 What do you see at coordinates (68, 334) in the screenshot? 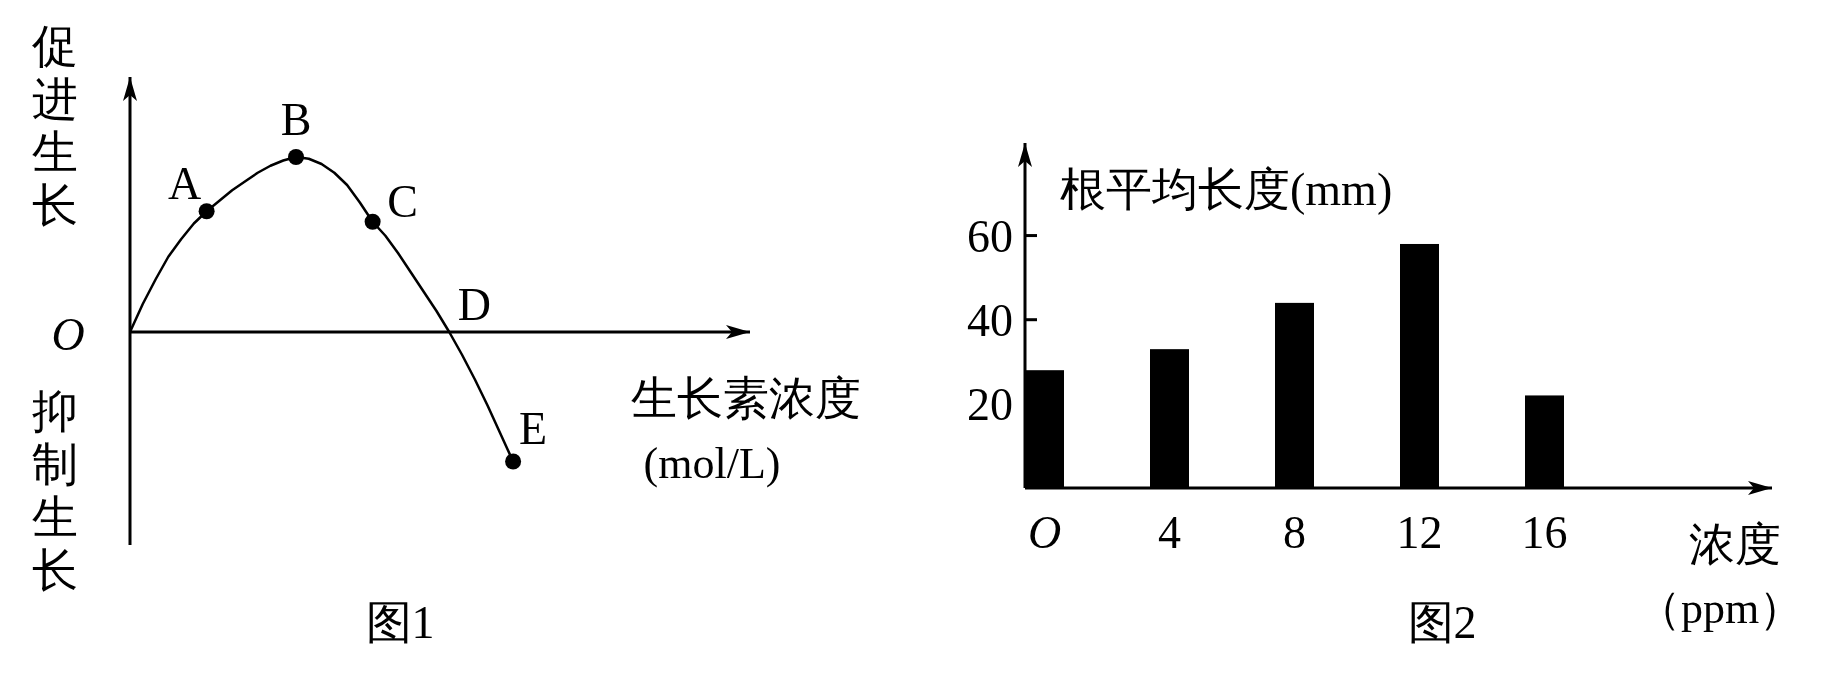
I see `text: O` at bounding box center [68, 334].